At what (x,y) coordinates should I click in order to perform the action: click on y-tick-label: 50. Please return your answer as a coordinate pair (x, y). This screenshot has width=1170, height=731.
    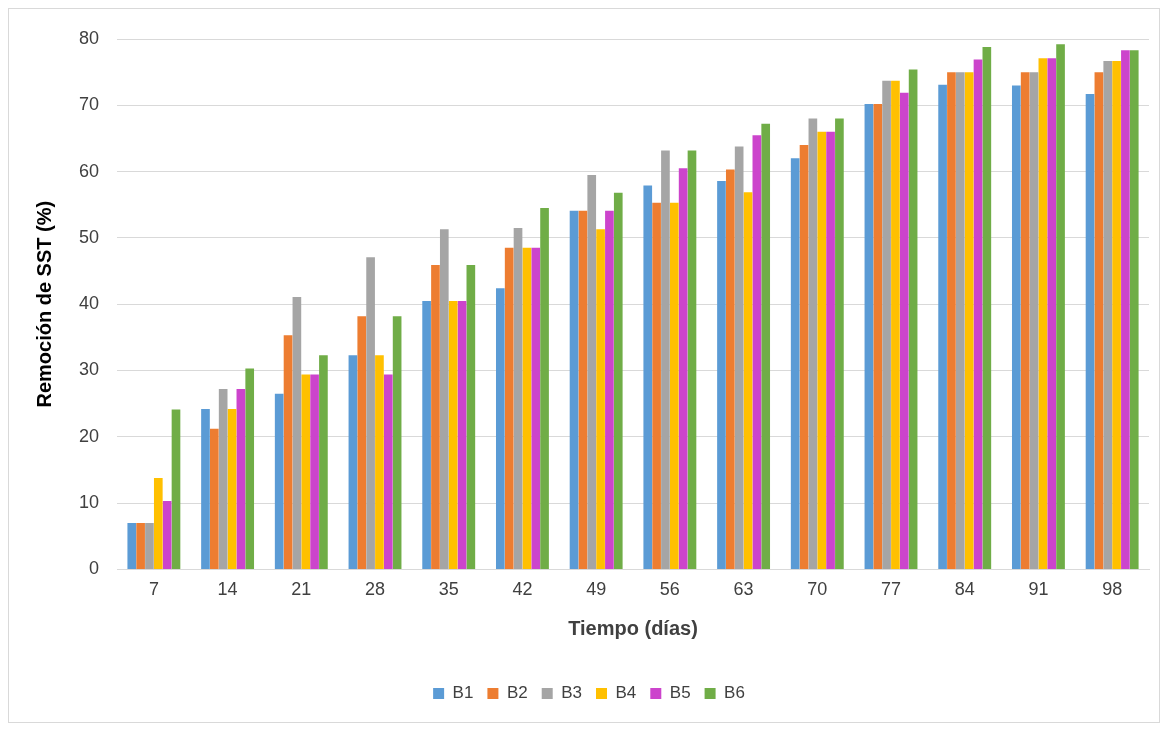
    Looking at the image, I should click on (89, 236).